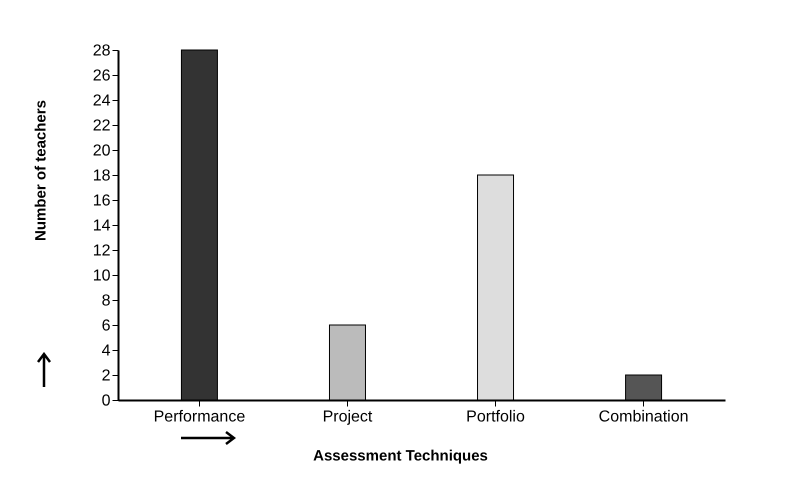 This screenshot has height=494, width=788. I want to click on y-tick-label: 0, so click(106, 401).